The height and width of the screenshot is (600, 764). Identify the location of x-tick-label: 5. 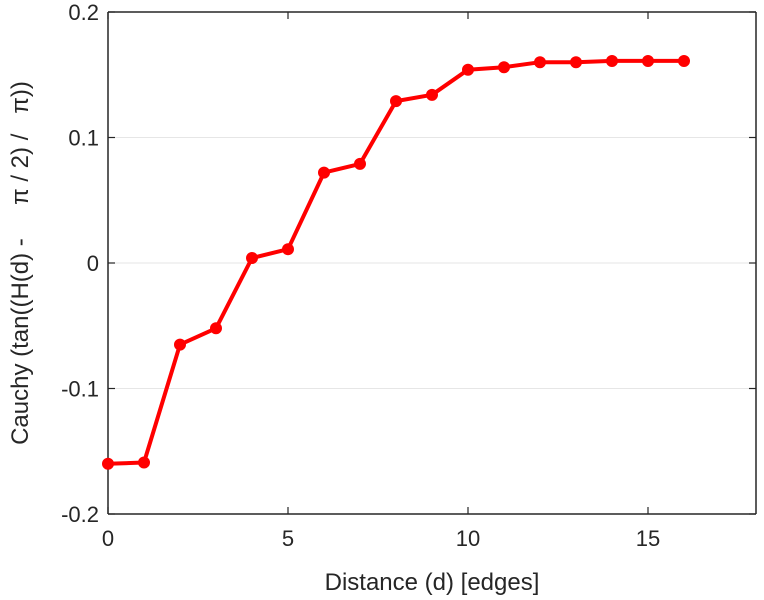
(288, 538).